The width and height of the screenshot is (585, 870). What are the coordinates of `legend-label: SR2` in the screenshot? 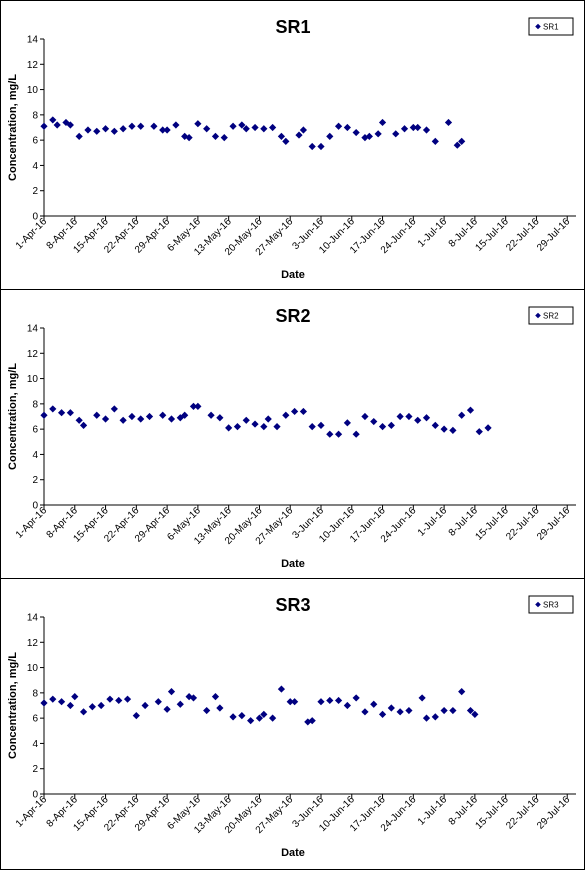 It's located at (551, 316).